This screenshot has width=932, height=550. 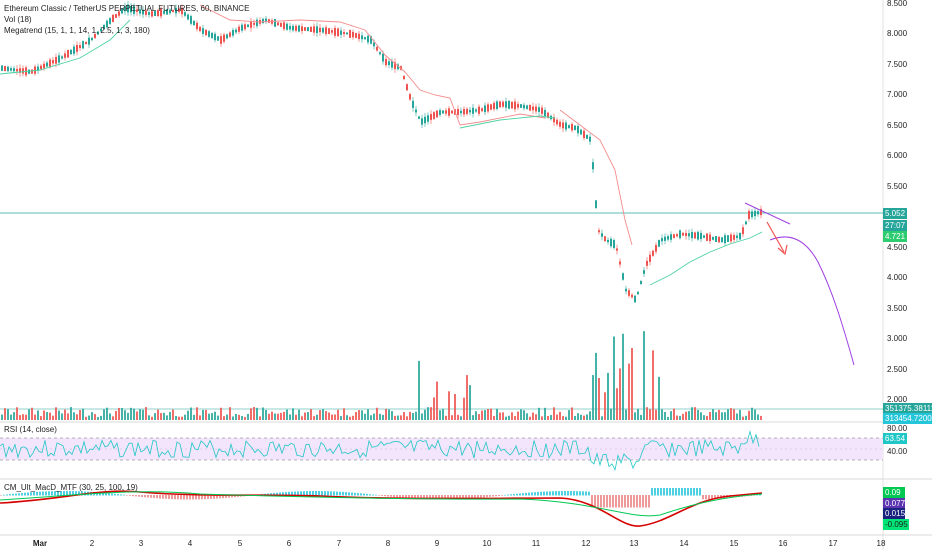 What do you see at coordinates (895, 236) in the screenshot?
I see `megatrend-badge: 4.721` at bounding box center [895, 236].